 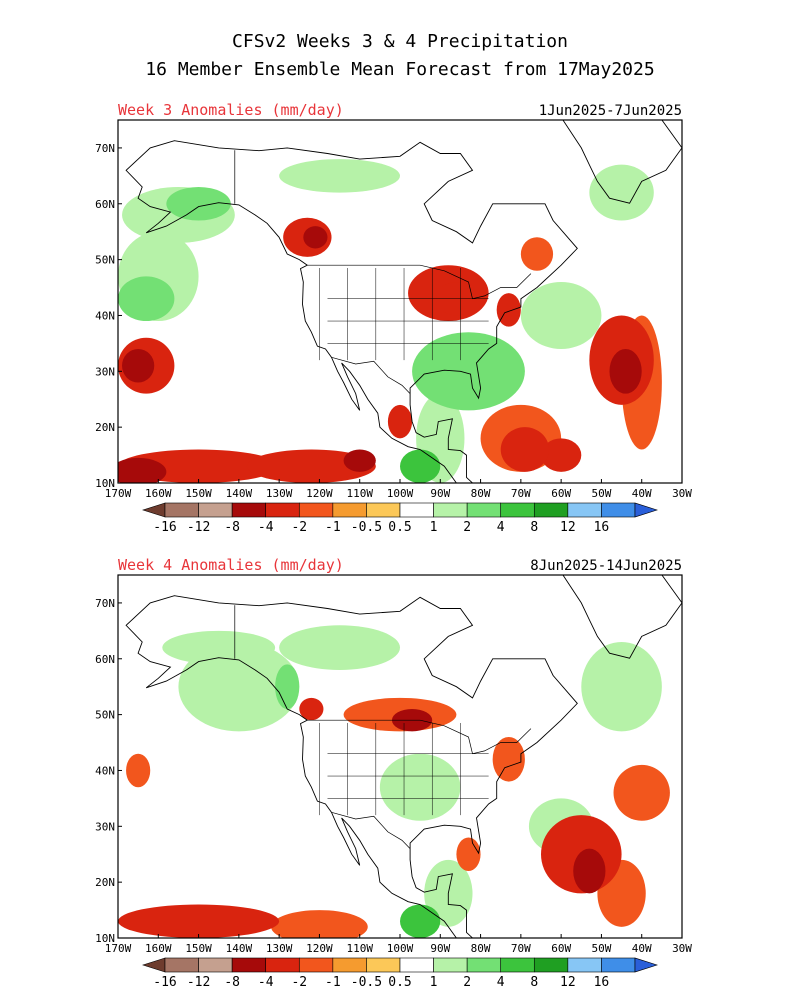 I want to click on lon-tick-label: 120W, so click(x=319, y=493).